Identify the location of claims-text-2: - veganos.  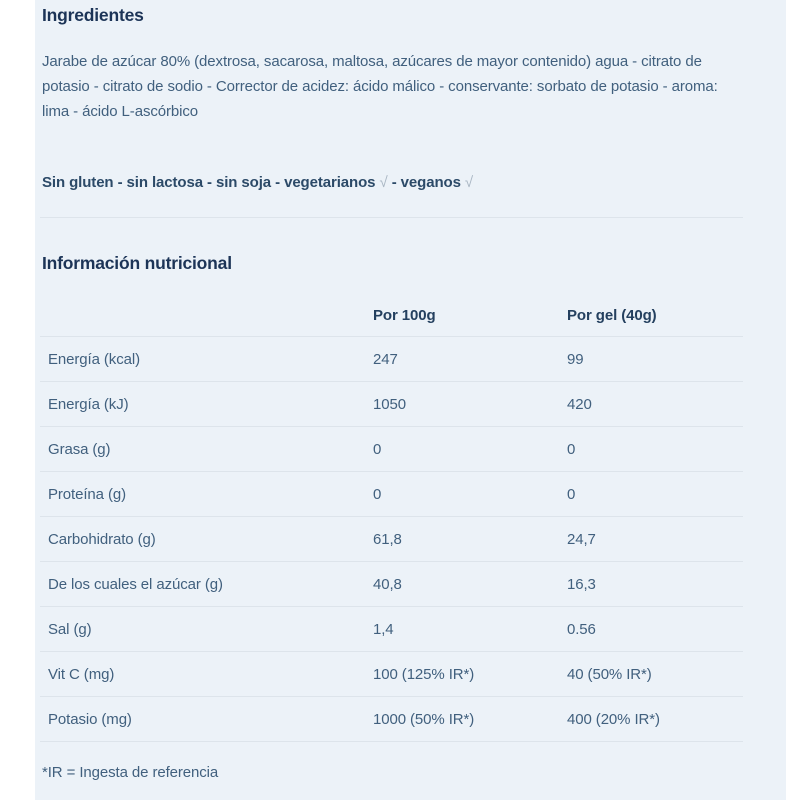
(426, 182).